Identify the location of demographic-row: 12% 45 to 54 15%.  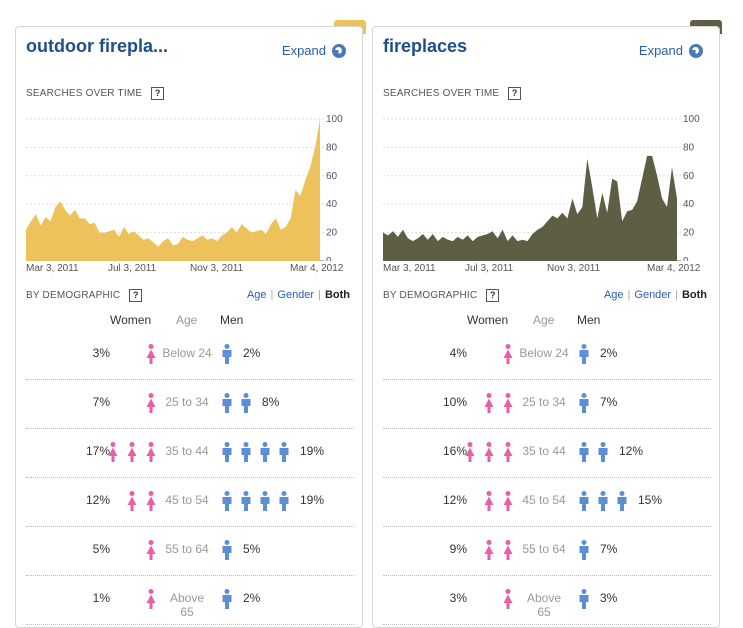
(547, 502).